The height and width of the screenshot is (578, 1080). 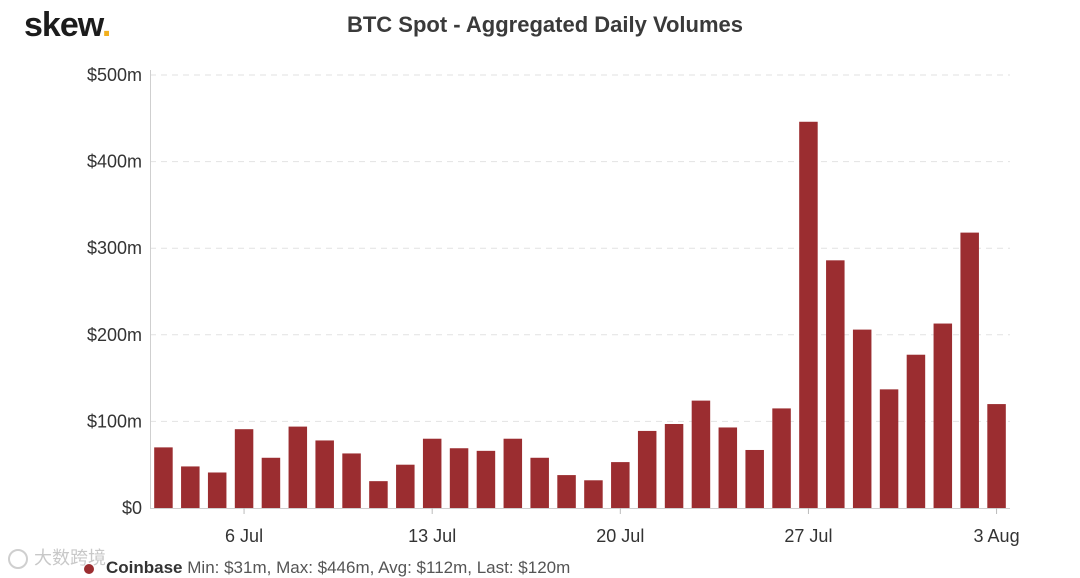 I want to click on x-tick-label: 6 Jul, so click(x=244, y=536).